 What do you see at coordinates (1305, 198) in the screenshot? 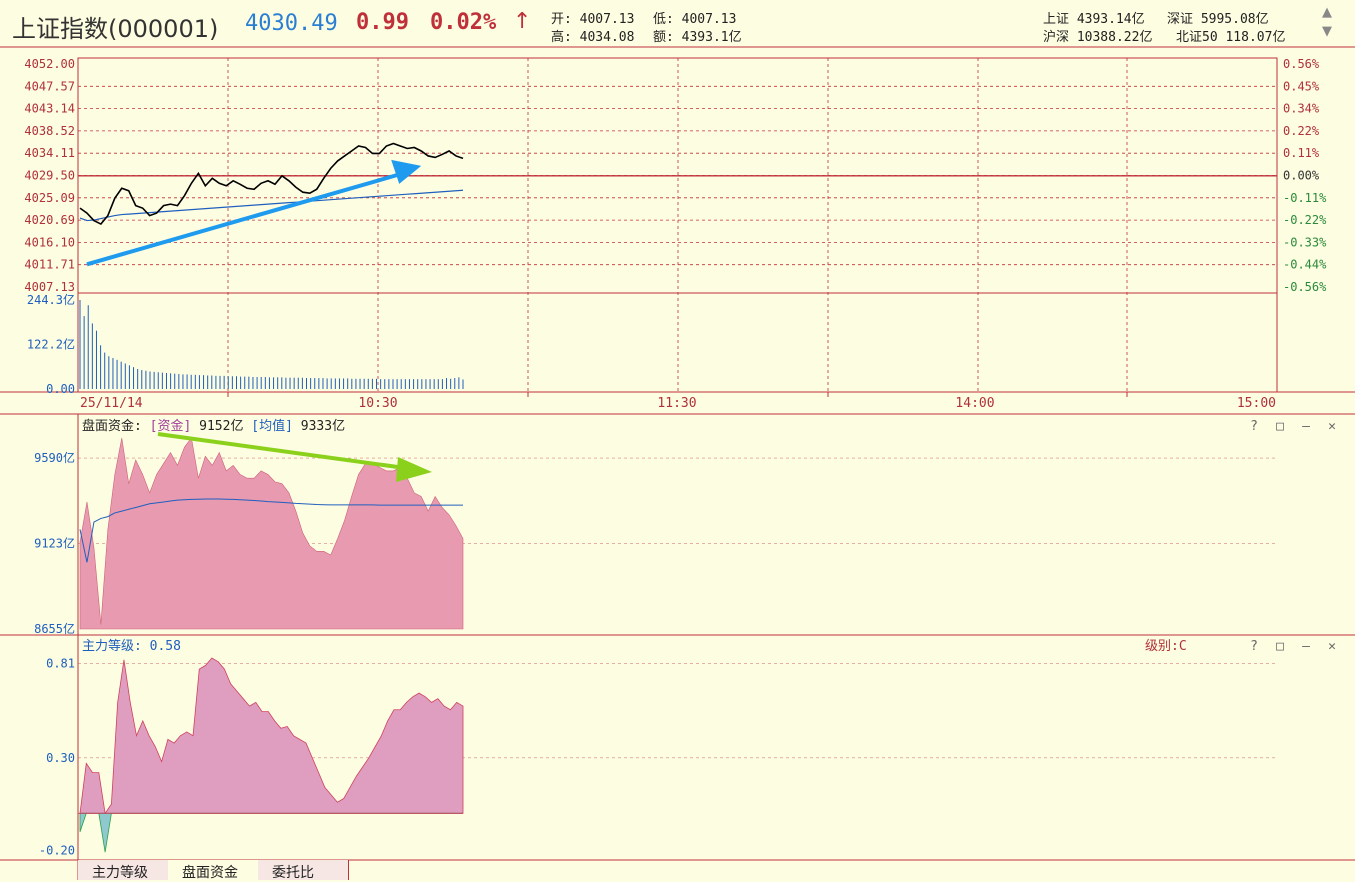
I see `pct-tick-label: -0.11%` at bounding box center [1305, 198].